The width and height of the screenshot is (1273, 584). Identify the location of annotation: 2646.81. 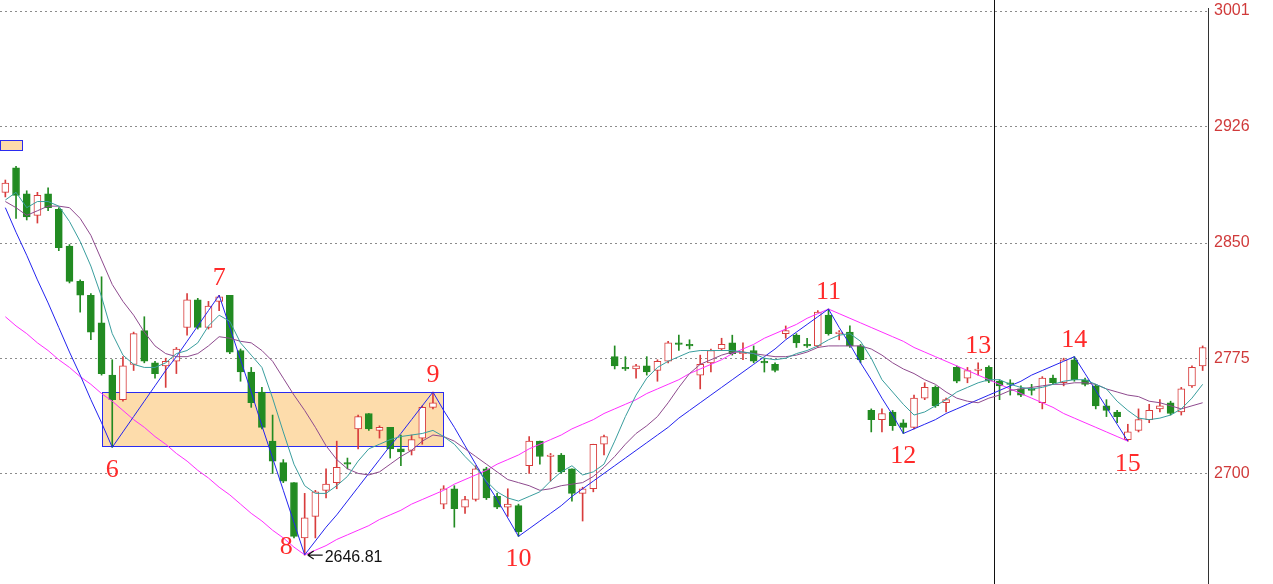
(353, 556).